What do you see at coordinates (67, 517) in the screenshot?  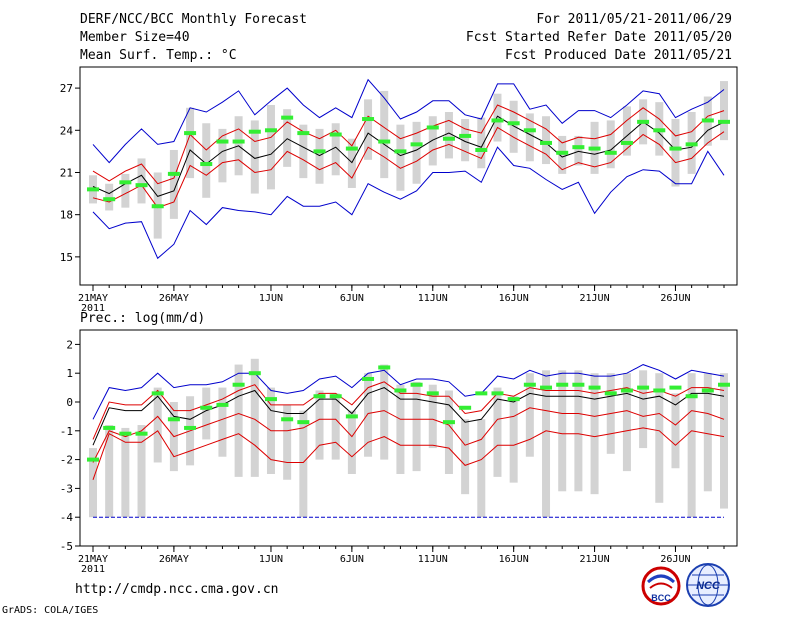 I see `y-tick-label: -4` at bounding box center [67, 517].